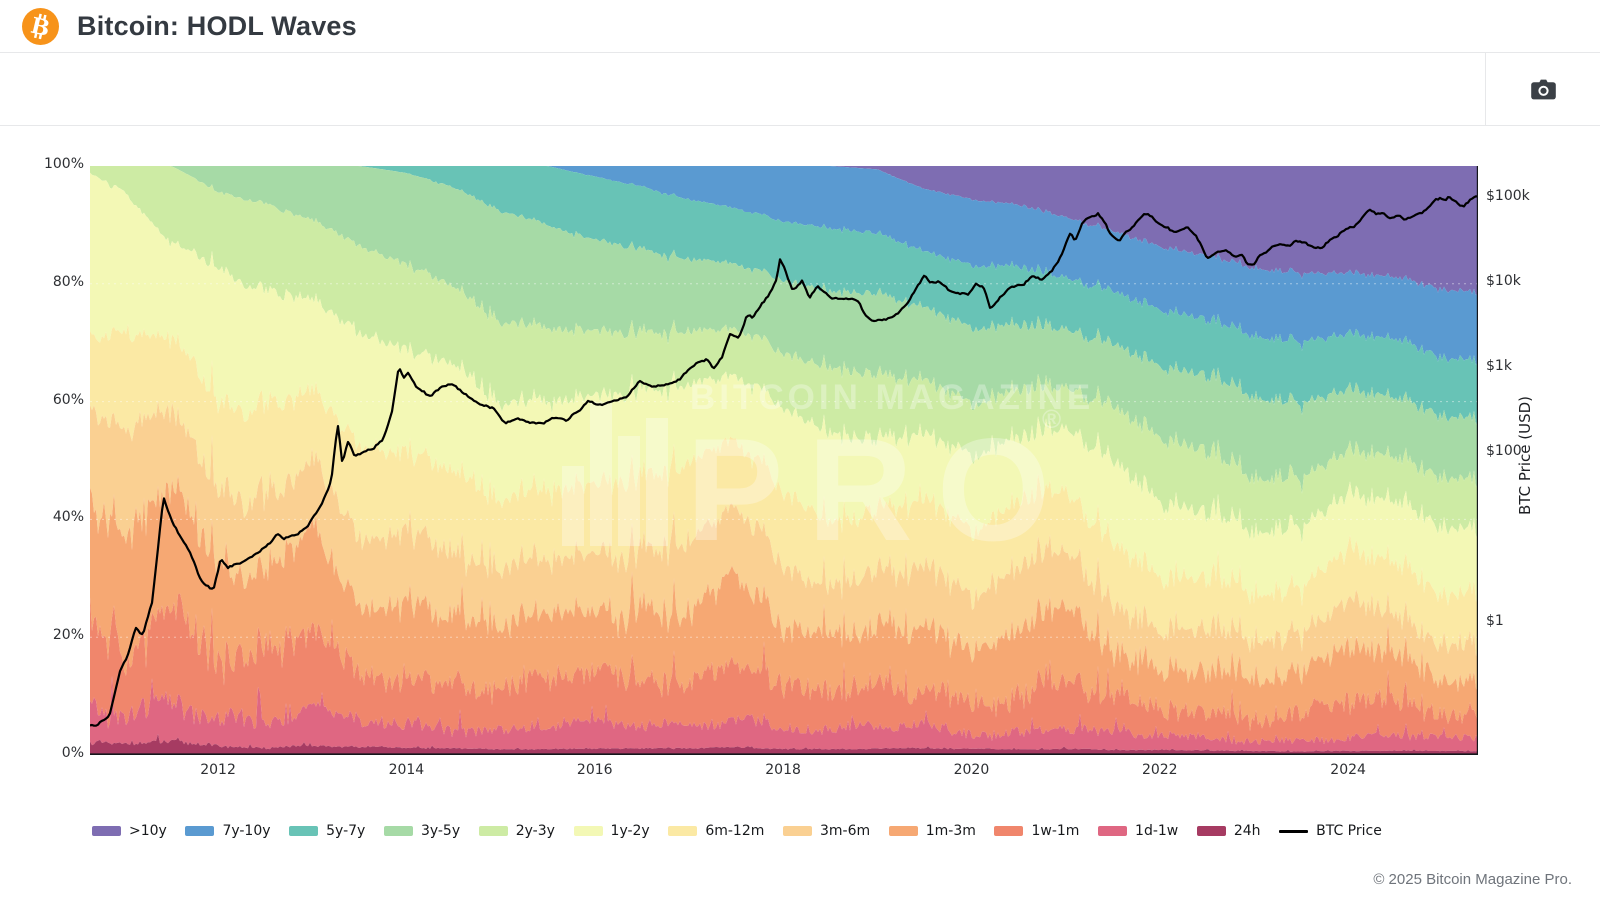 The height and width of the screenshot is (899, 1600). Describe the element at coordinates (1508, 196) in the screenshot. I see `y-axis-tick-right: $100k` at that location.